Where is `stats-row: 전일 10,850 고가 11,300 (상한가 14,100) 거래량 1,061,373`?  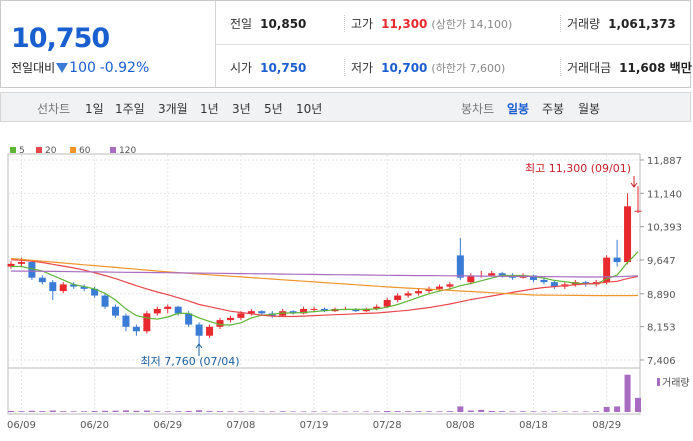 stats-row: 전일 10,850 고가 11,300 (상한가 14,100) 거래량 1,061,373 is located at coordinates (454, 22).